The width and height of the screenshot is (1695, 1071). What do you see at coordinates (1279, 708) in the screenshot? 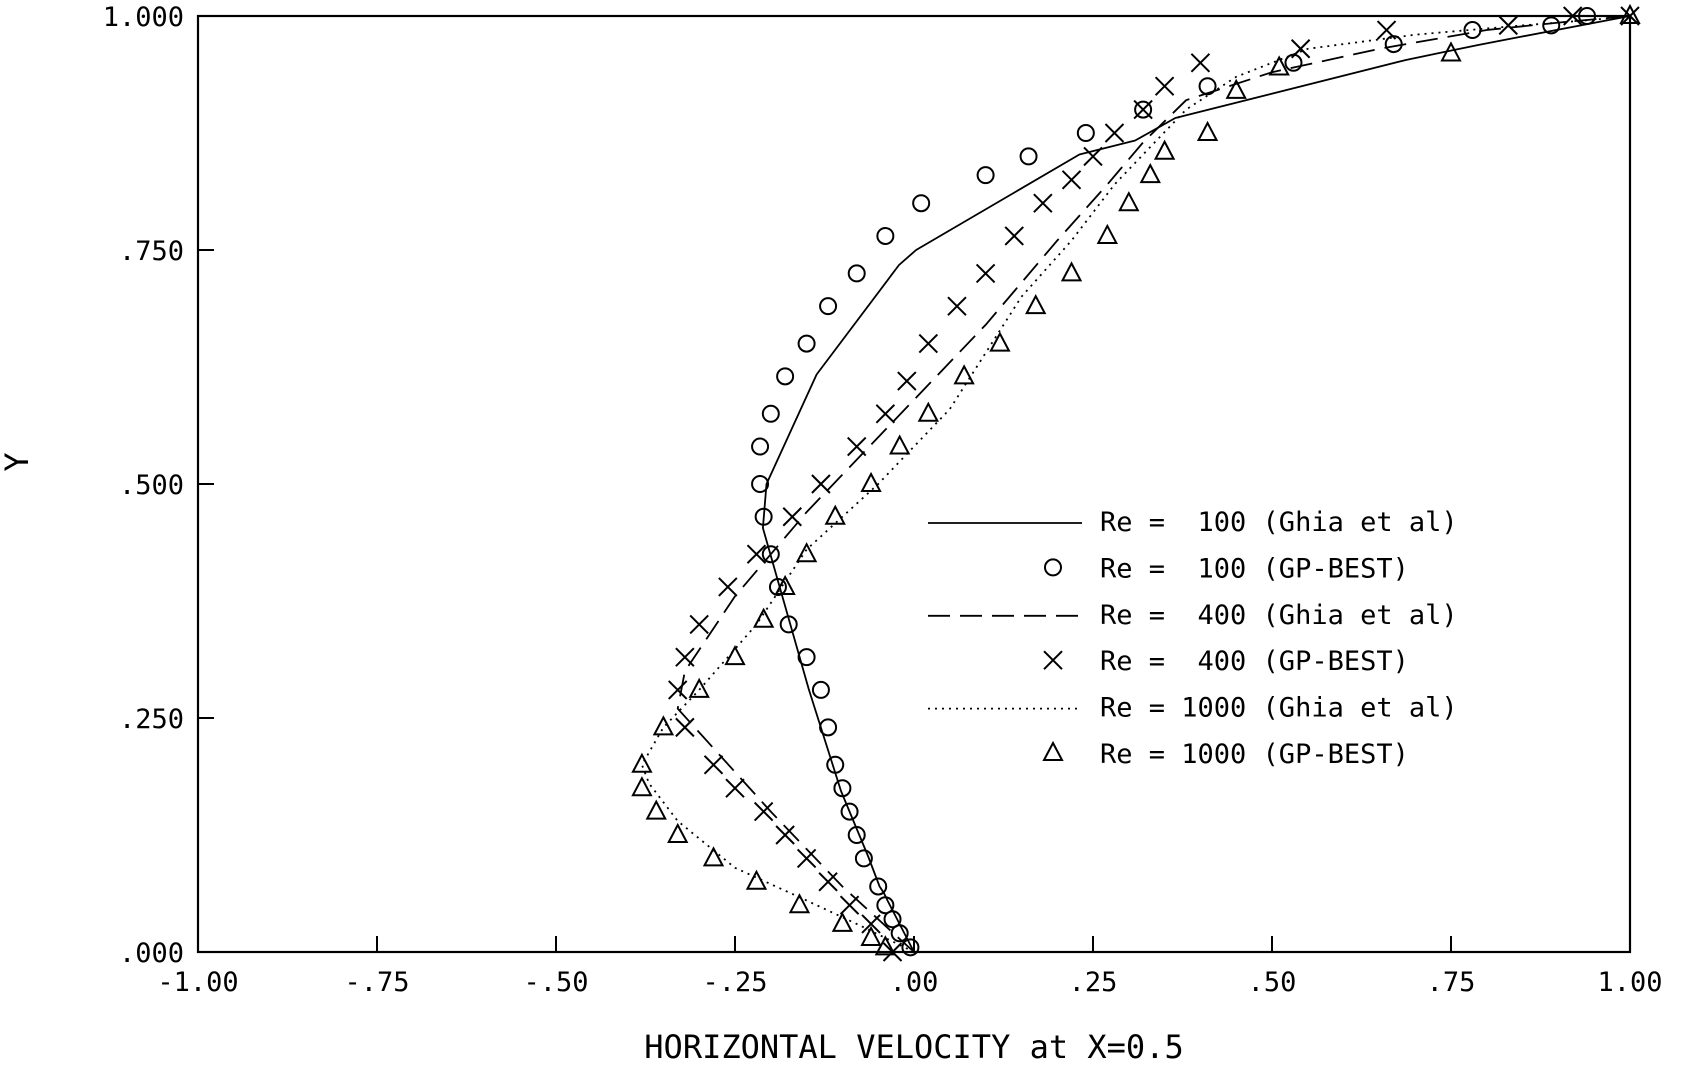
I see `legend-label: Re = 1000 (Ghia et al)` at bounding box center [1279, 708].